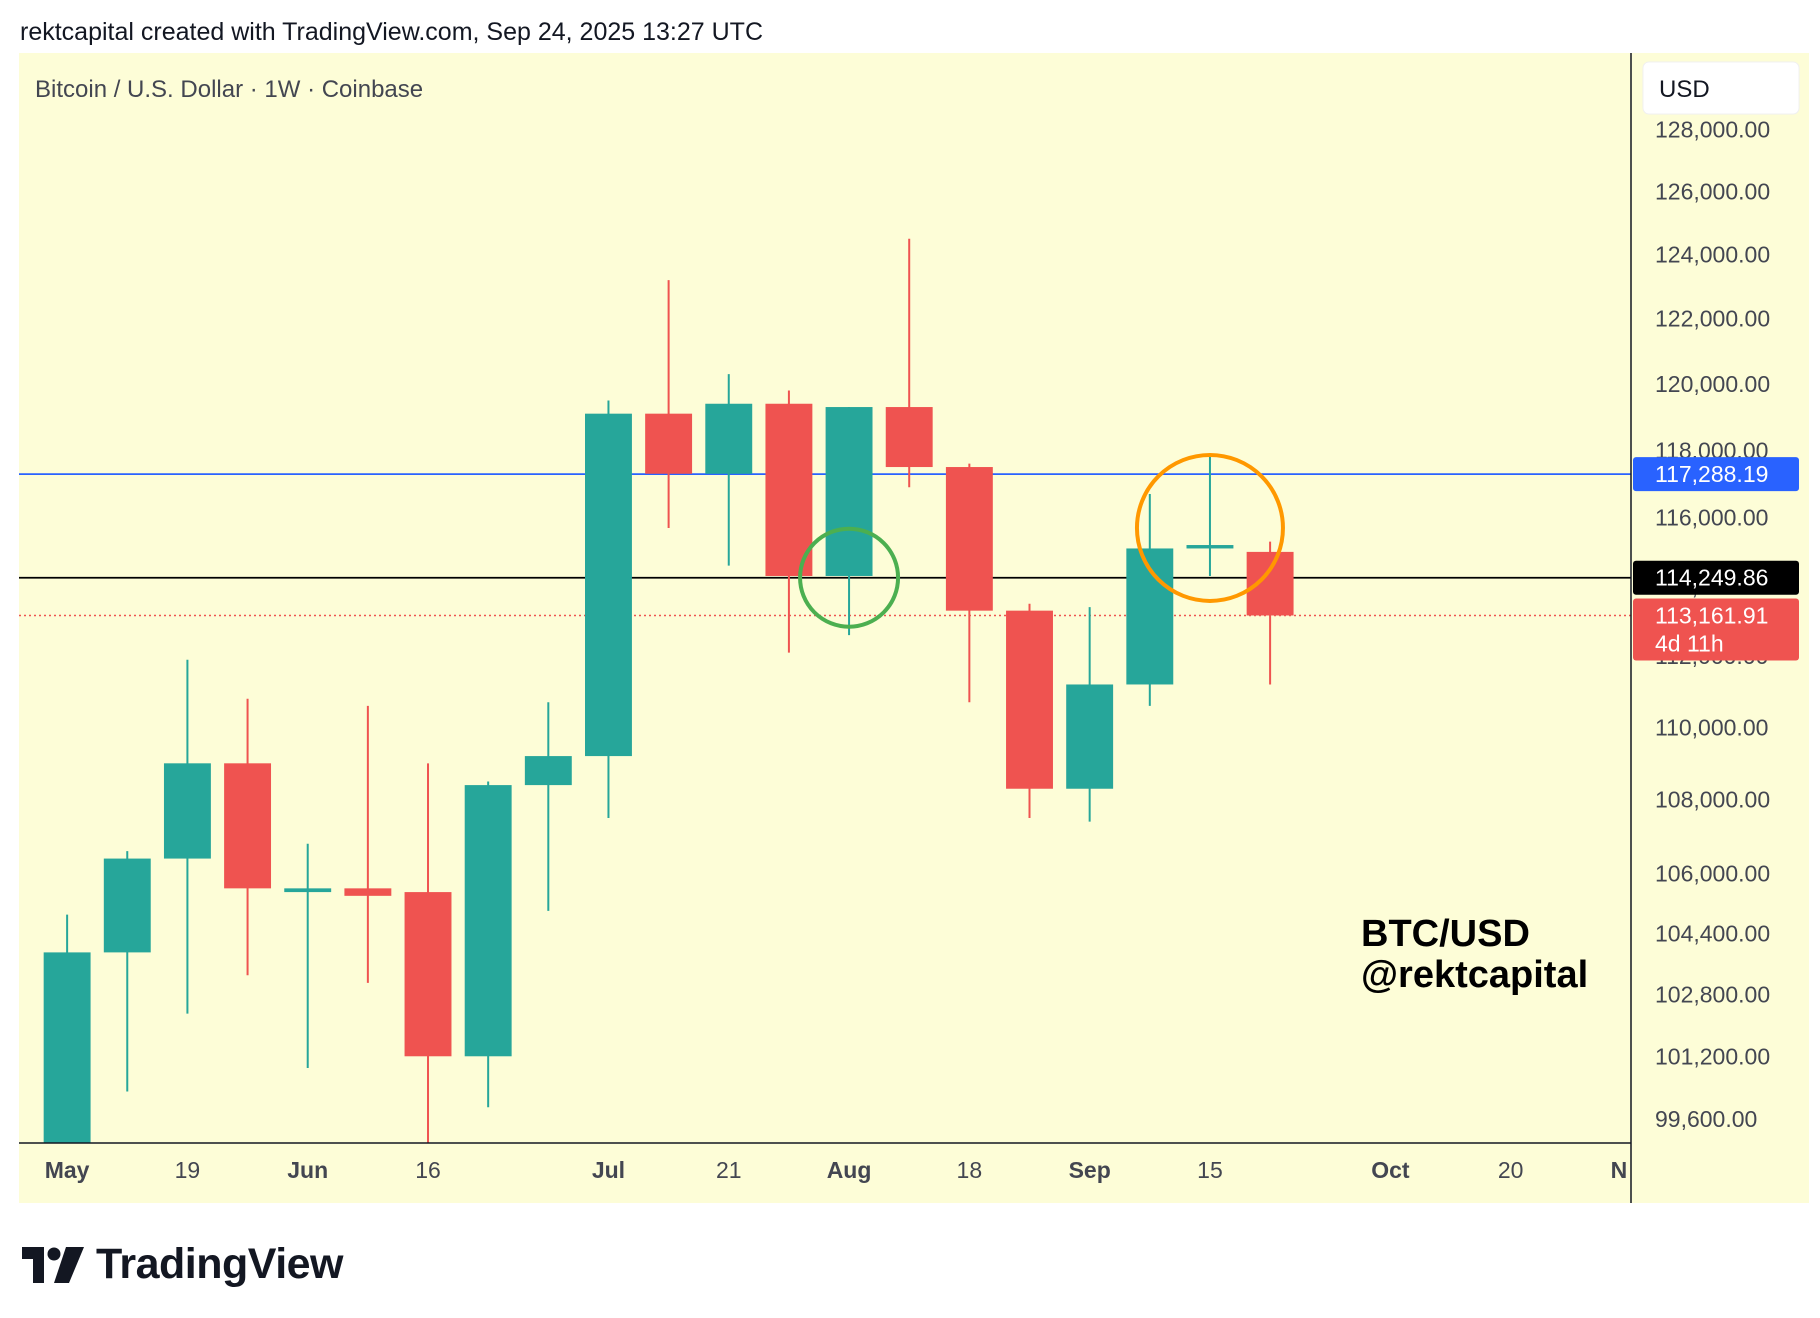  Describe the element at coordinates (188, 1170) in the screenshot. I see `x-tick-label: 19` at that location.